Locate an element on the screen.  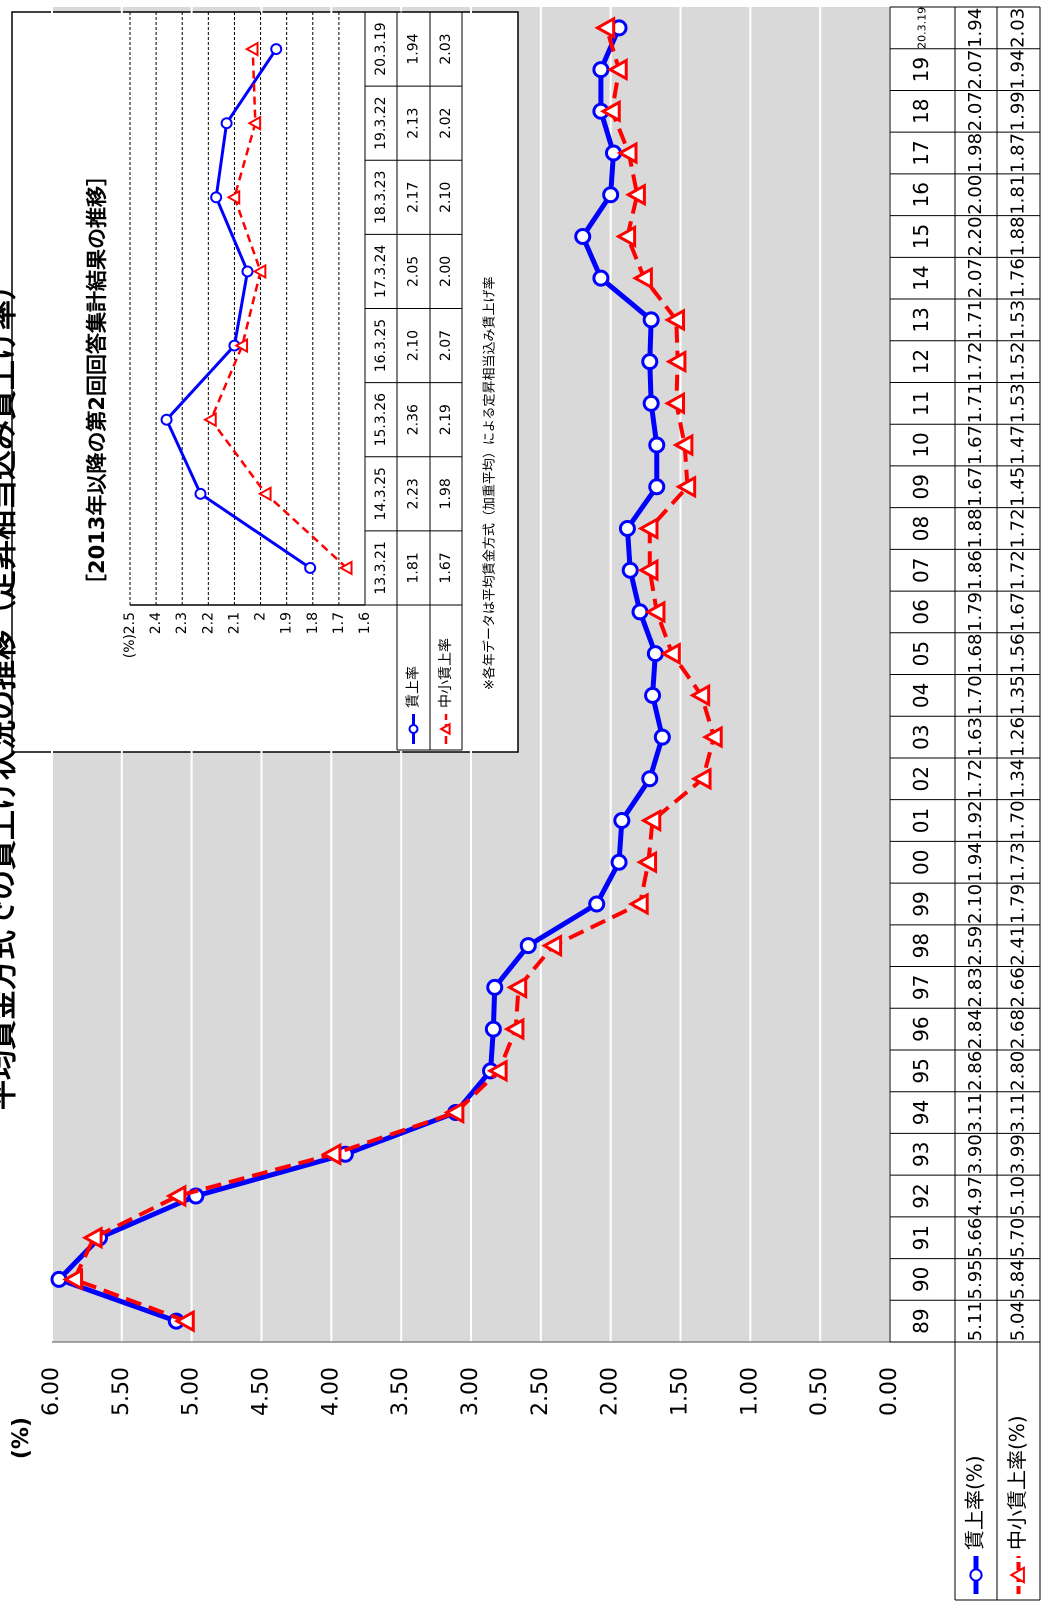
table-value: 2.10 is located at coordinates (975, 904).